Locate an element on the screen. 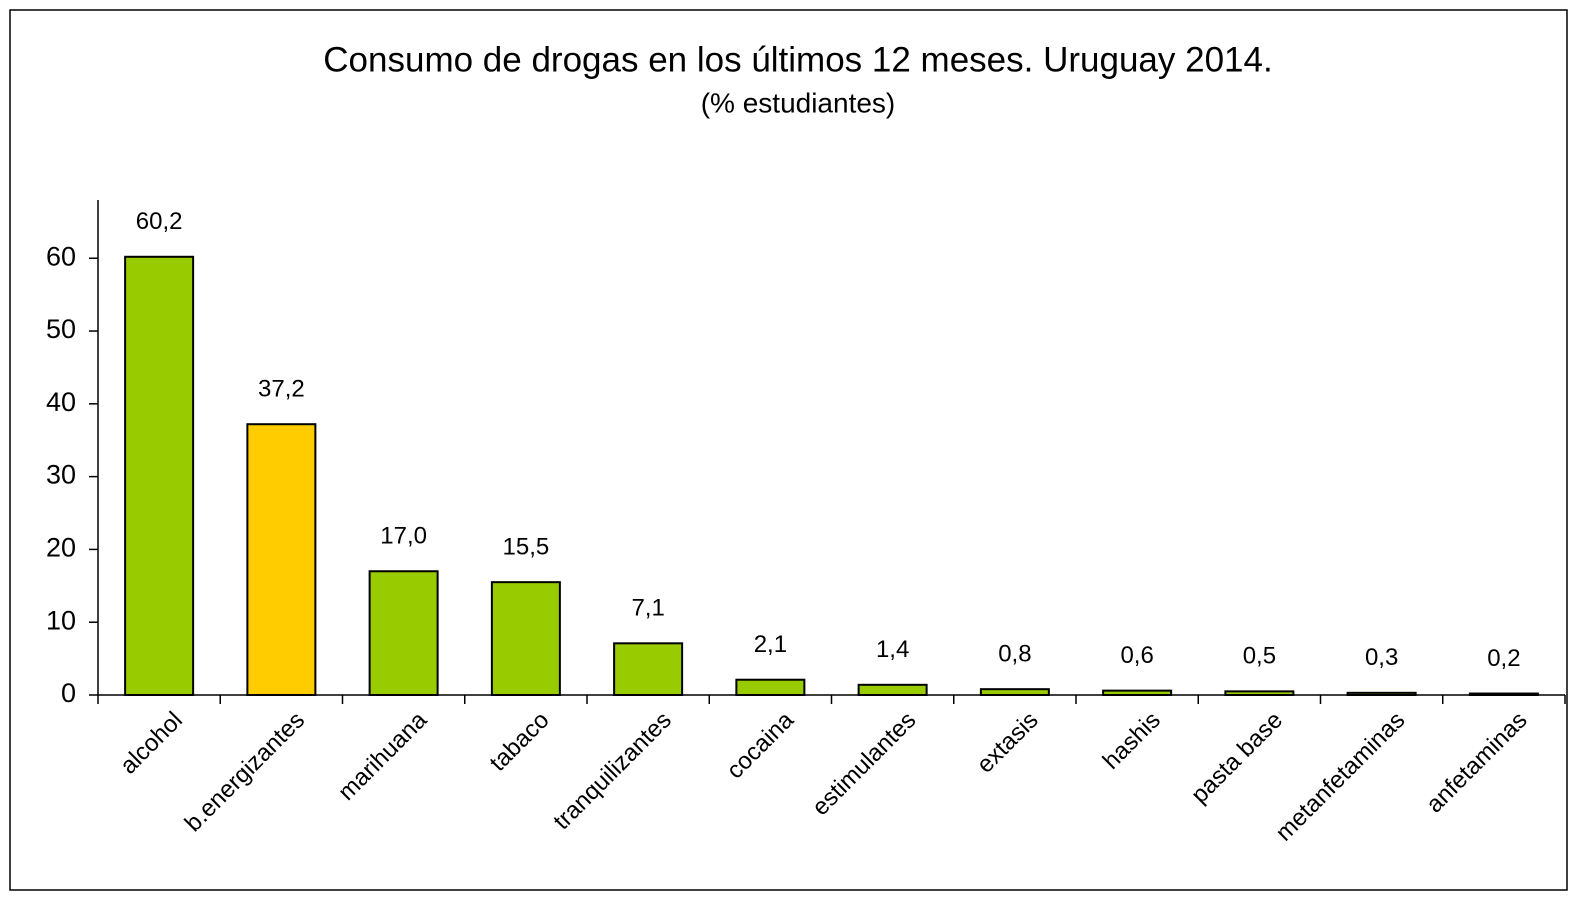  y-tick-label: 50 is located at coordinates (61, 329).